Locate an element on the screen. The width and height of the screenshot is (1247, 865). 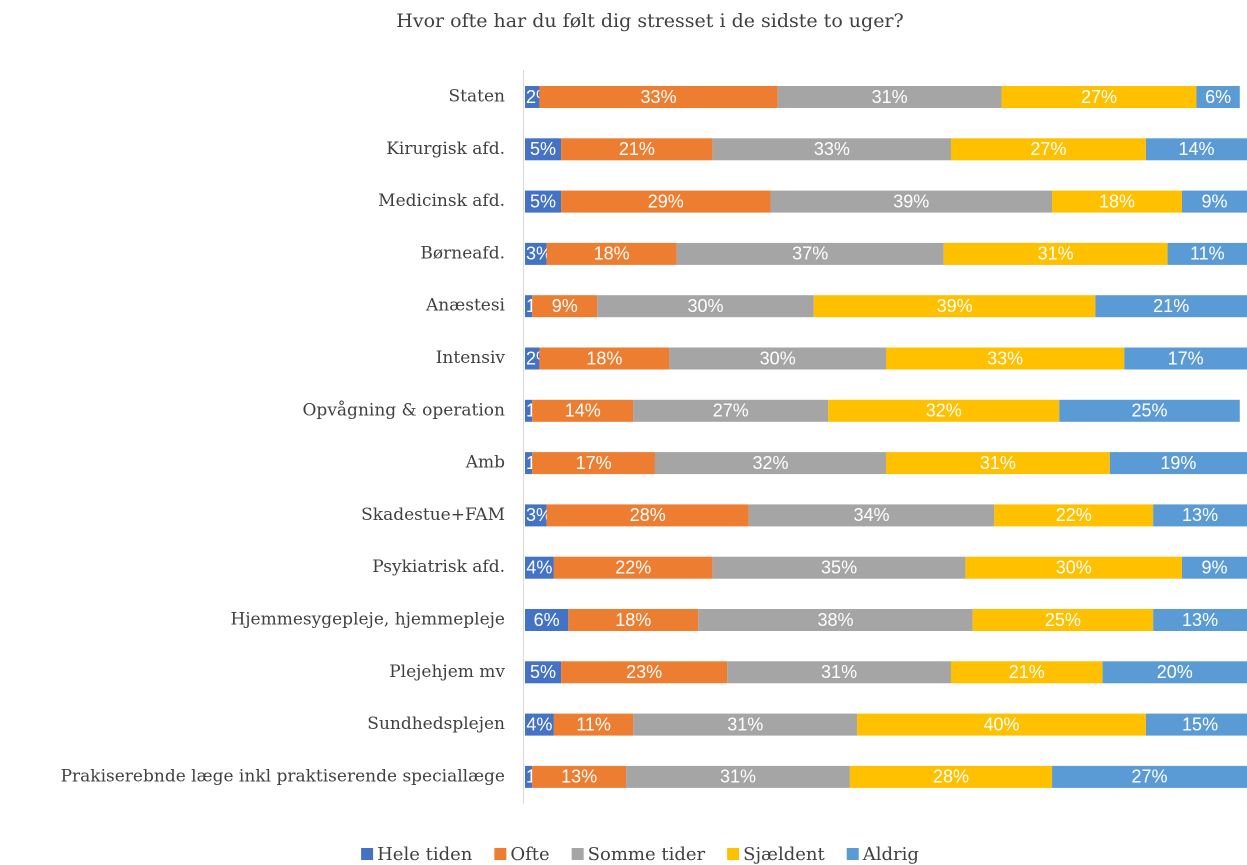
data-label: 4% is located at coordinates (539, 567).